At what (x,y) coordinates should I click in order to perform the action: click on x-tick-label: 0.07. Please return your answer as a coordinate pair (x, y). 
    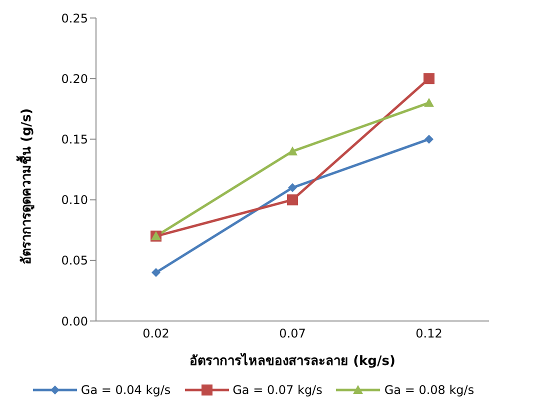
    Looking at the image, I should click on (292, 333).